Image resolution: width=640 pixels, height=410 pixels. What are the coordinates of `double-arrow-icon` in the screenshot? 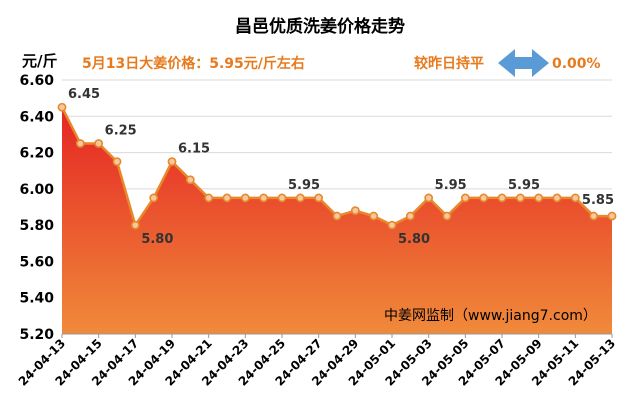 It's located at (523, 63).